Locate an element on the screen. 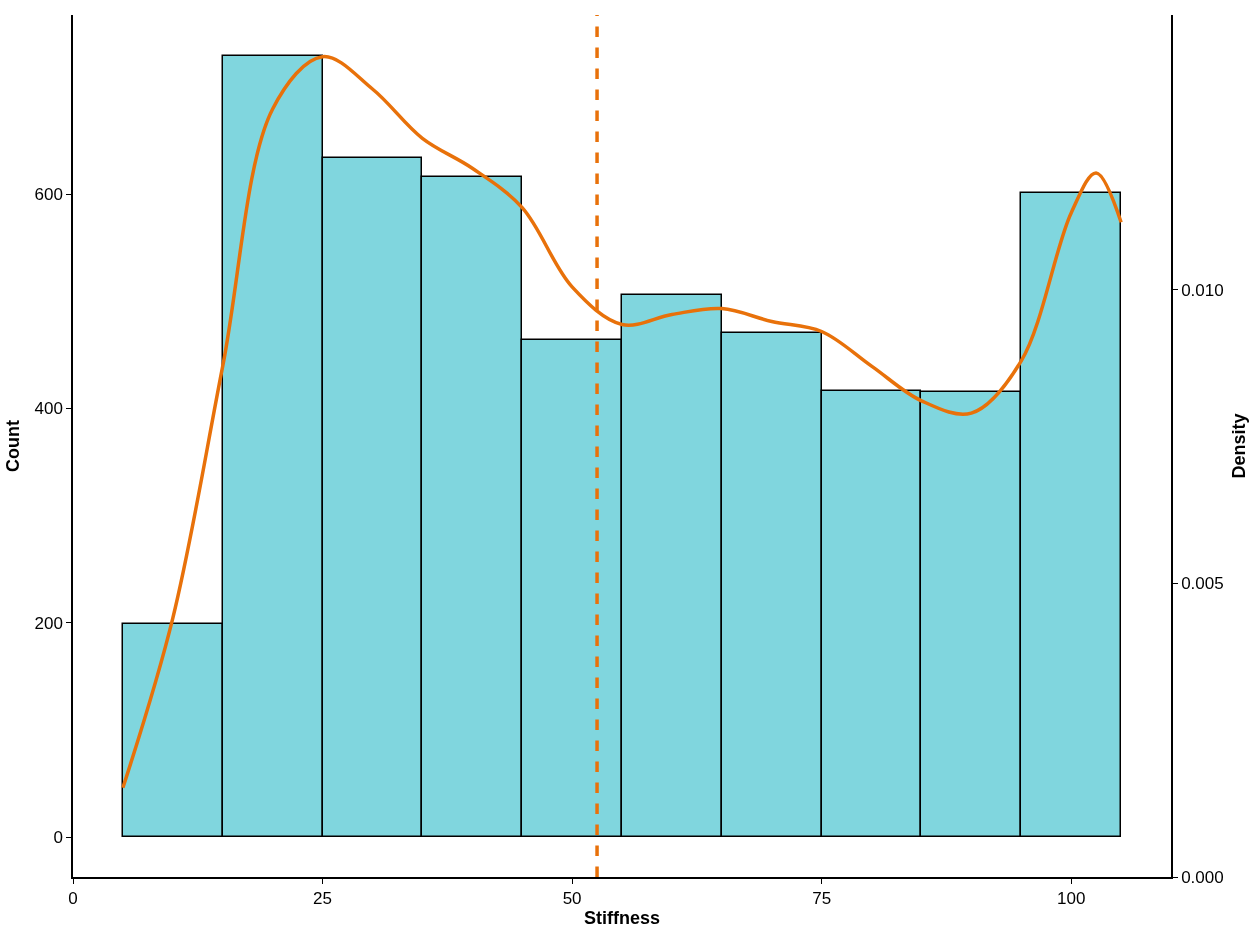  y-tick-label: 0 is located at coordinates (58, 838).